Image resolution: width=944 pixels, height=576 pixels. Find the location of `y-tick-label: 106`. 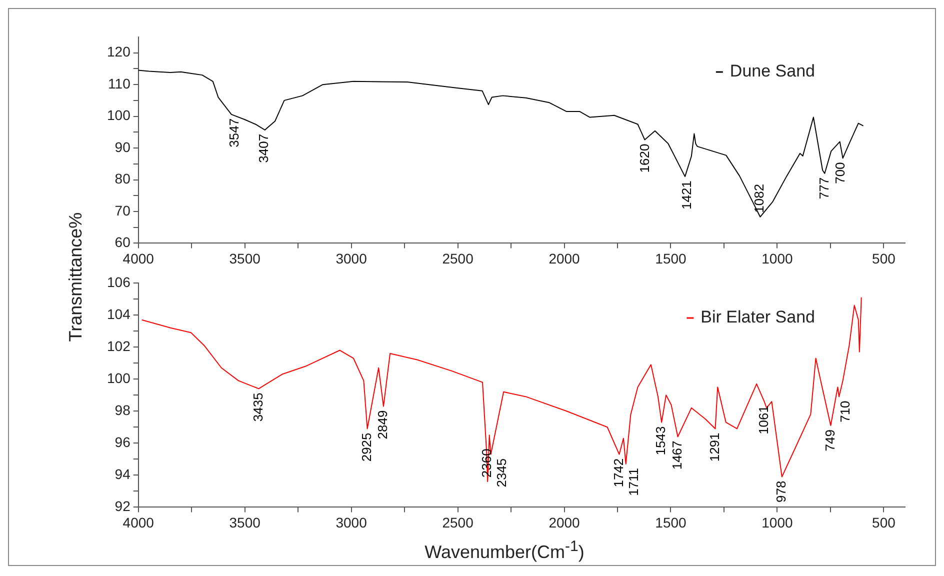

y-tick-label: 106 is located at coordinates (119, 282).